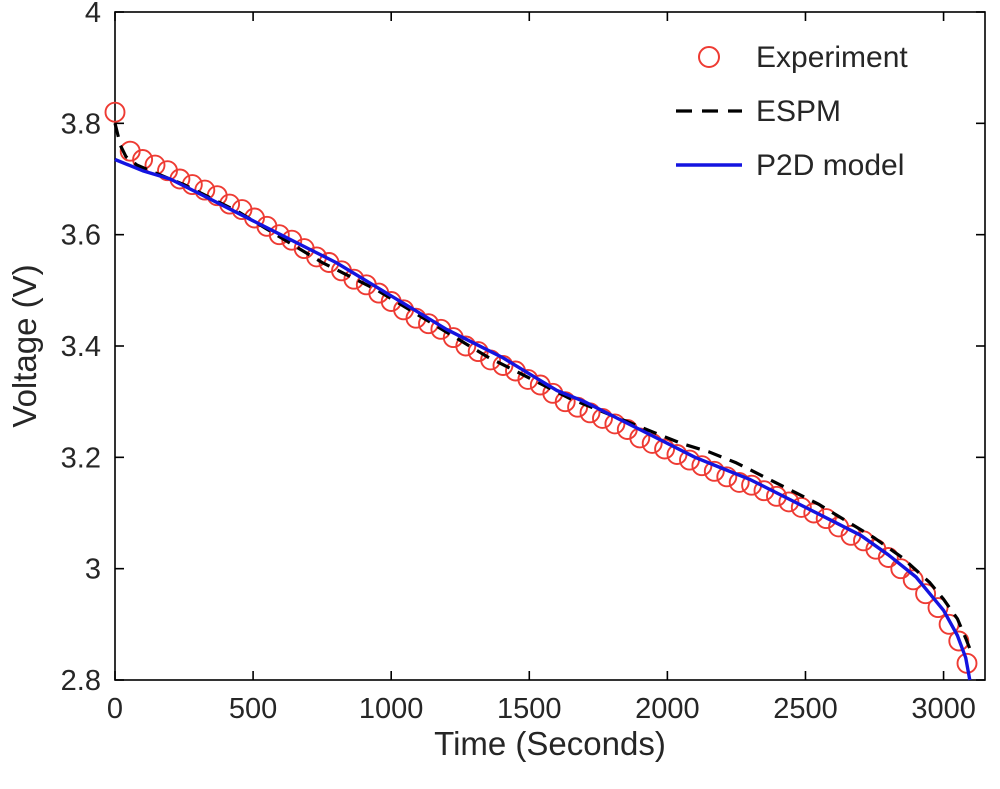  I want to click on legend-label-experiment: Experiment, so click(832, 57).